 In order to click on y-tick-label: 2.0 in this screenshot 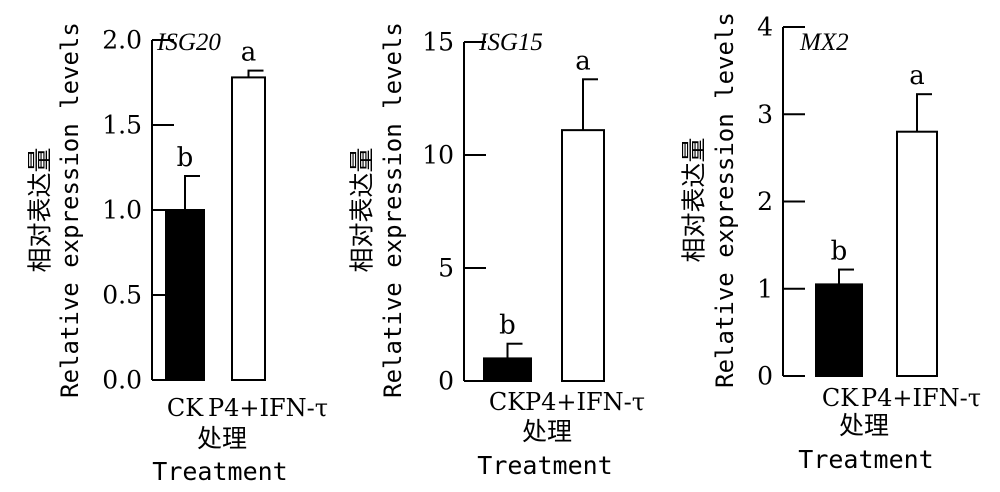, I will do `click(122, 40)`.